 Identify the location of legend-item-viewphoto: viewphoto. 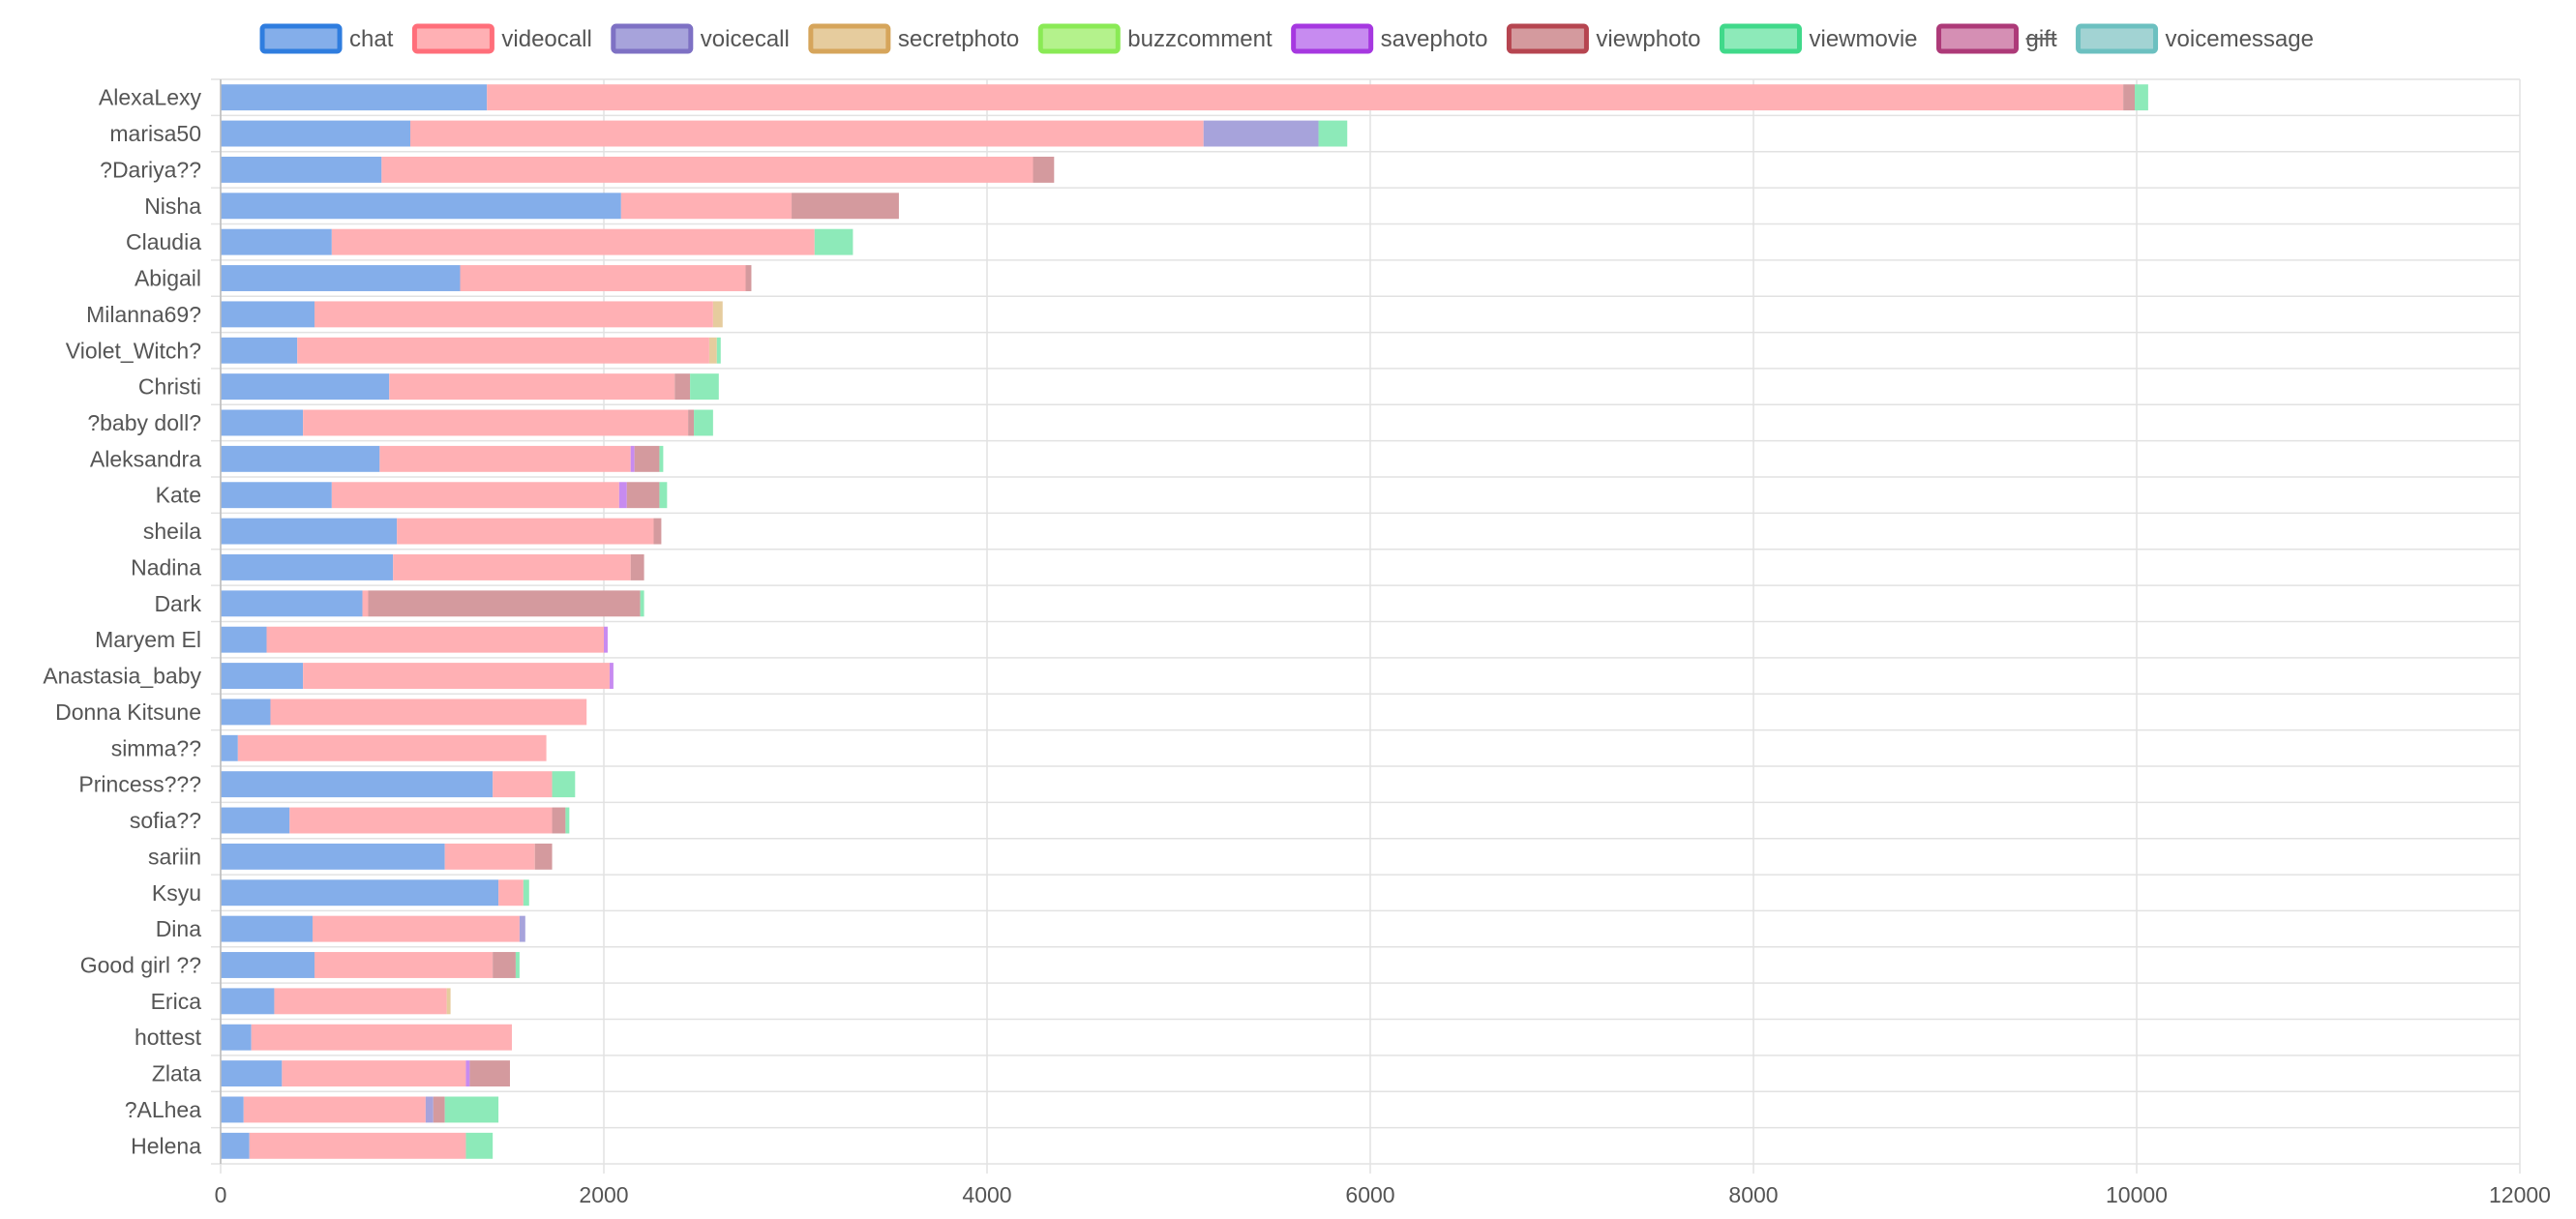
(1603, 38).